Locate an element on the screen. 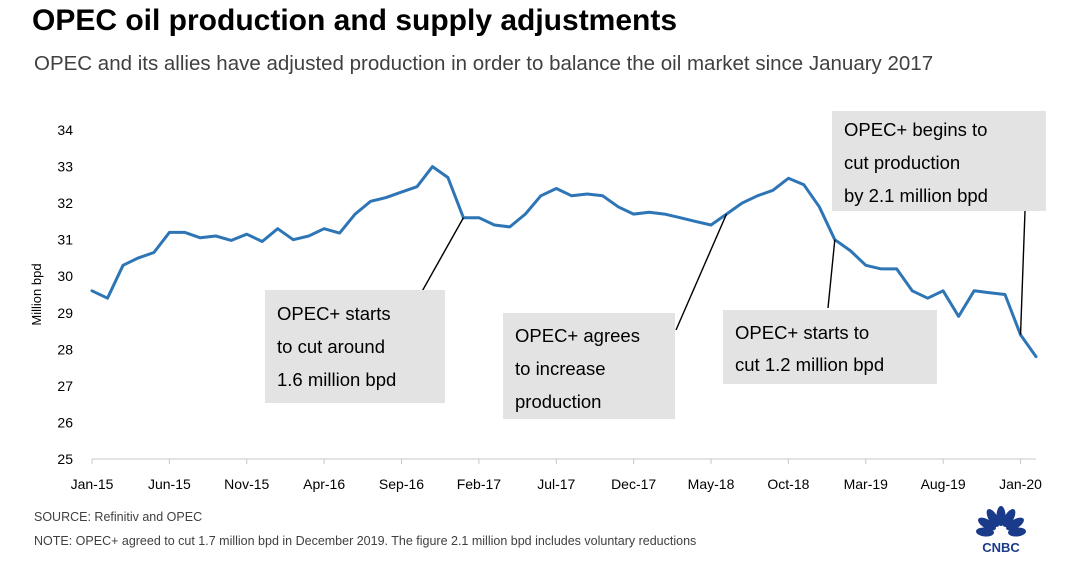 The image size is (1068, 567). y-tick-label: 29 is located at coordinates (65, 313).